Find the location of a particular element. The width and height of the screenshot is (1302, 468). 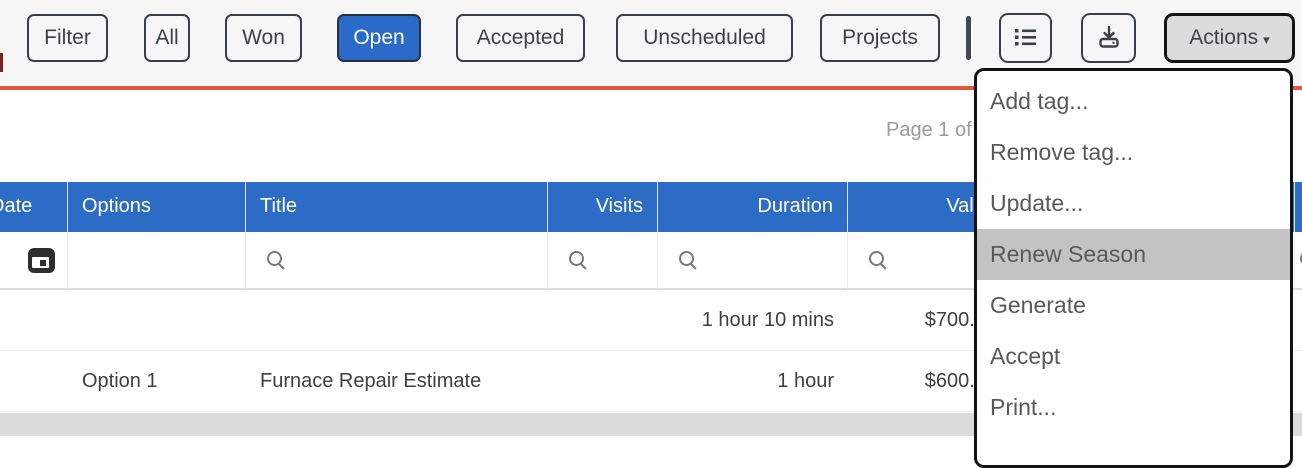

list-view-button is located at coordinates (1025, 38).